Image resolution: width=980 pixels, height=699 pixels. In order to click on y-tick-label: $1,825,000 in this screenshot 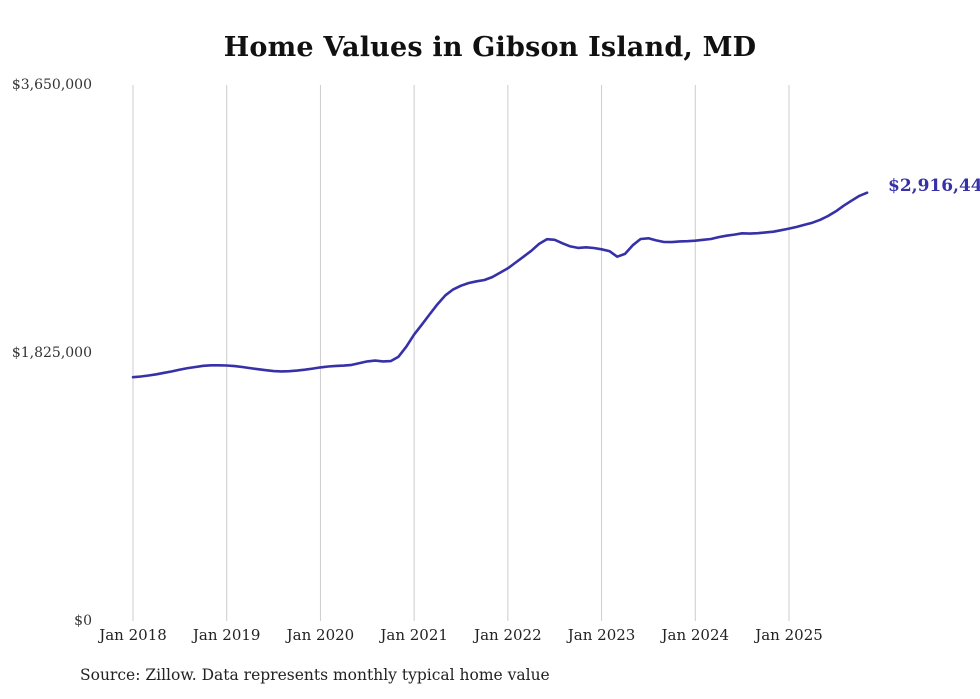, I will do `click(52, 353)`.